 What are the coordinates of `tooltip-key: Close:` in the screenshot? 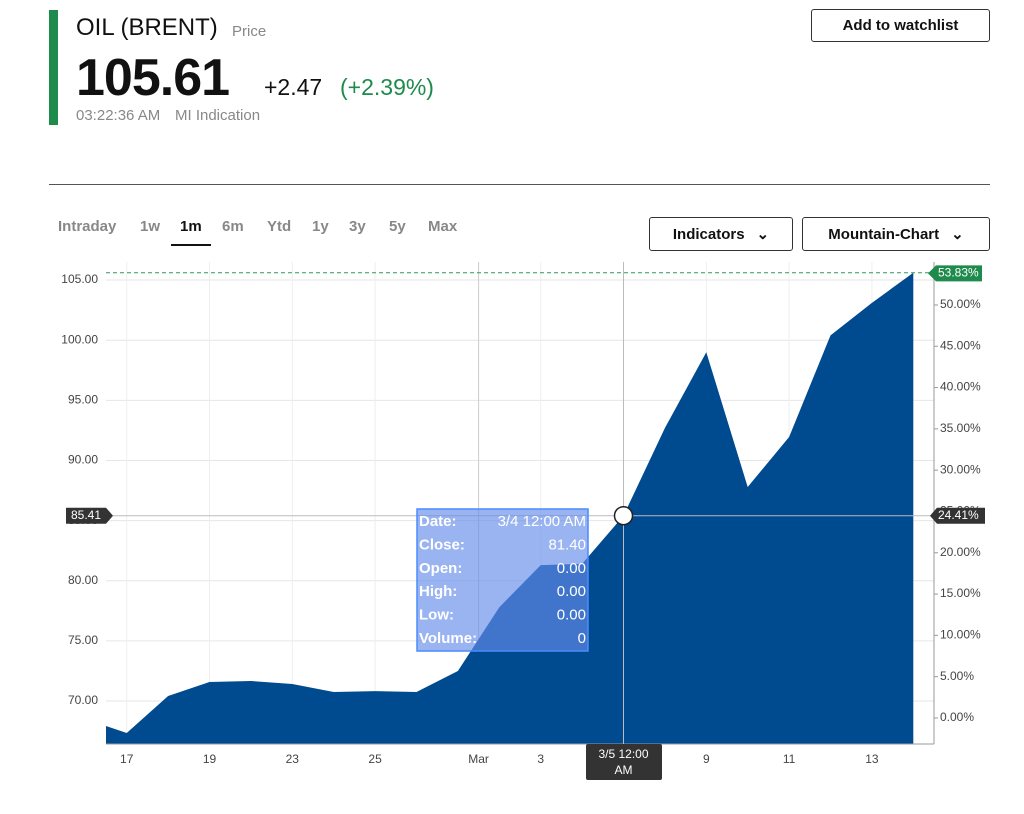 It's located at (442, 544).